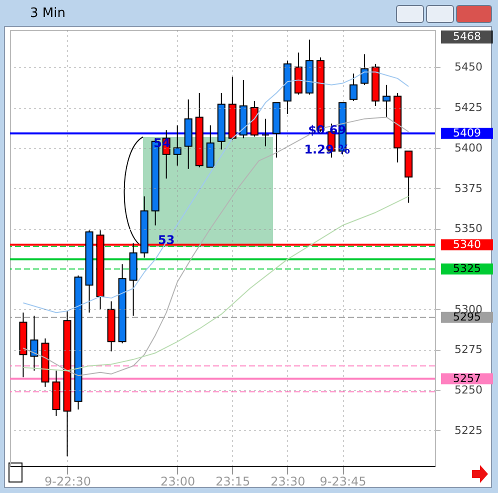 This screenshot has height=493, width=498. I want to click on x-tick-label: 23:15, so click(233, 481).